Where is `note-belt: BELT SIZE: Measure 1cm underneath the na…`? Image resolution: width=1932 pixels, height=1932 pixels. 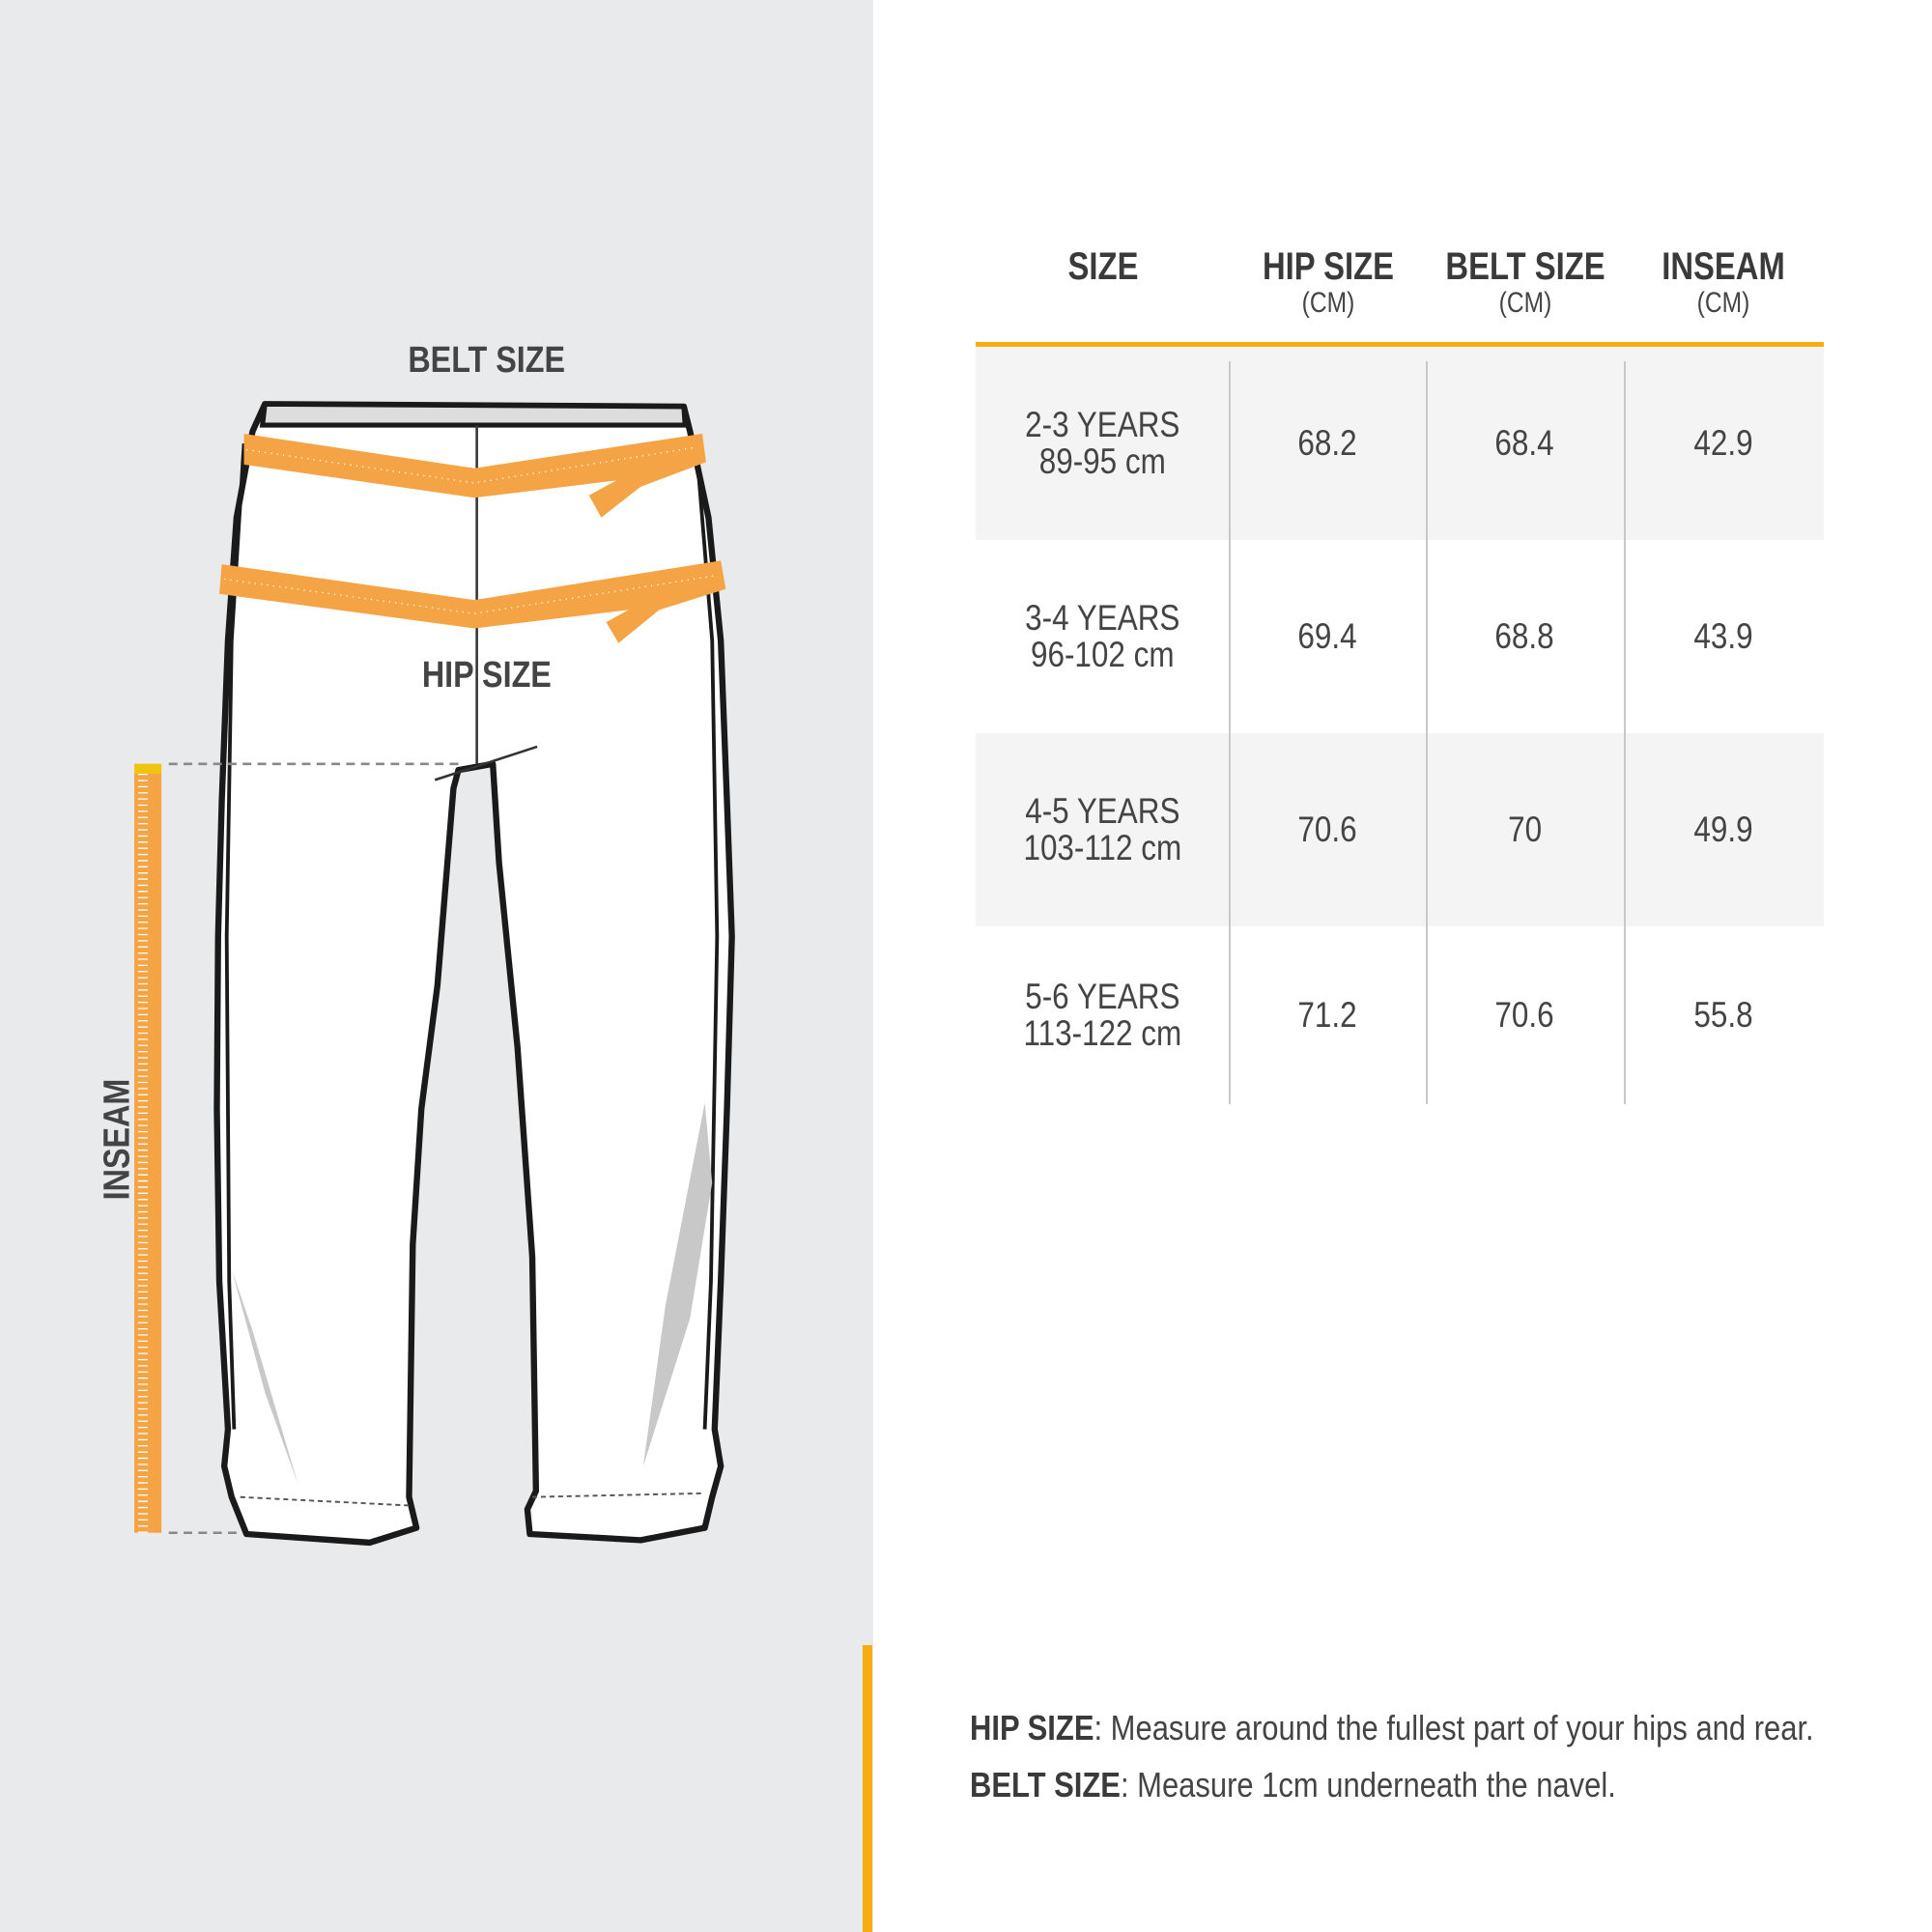 note-belt: BELT SIZE: Measure 1cm underneath the na… is located at coordinates (1293, 1784).